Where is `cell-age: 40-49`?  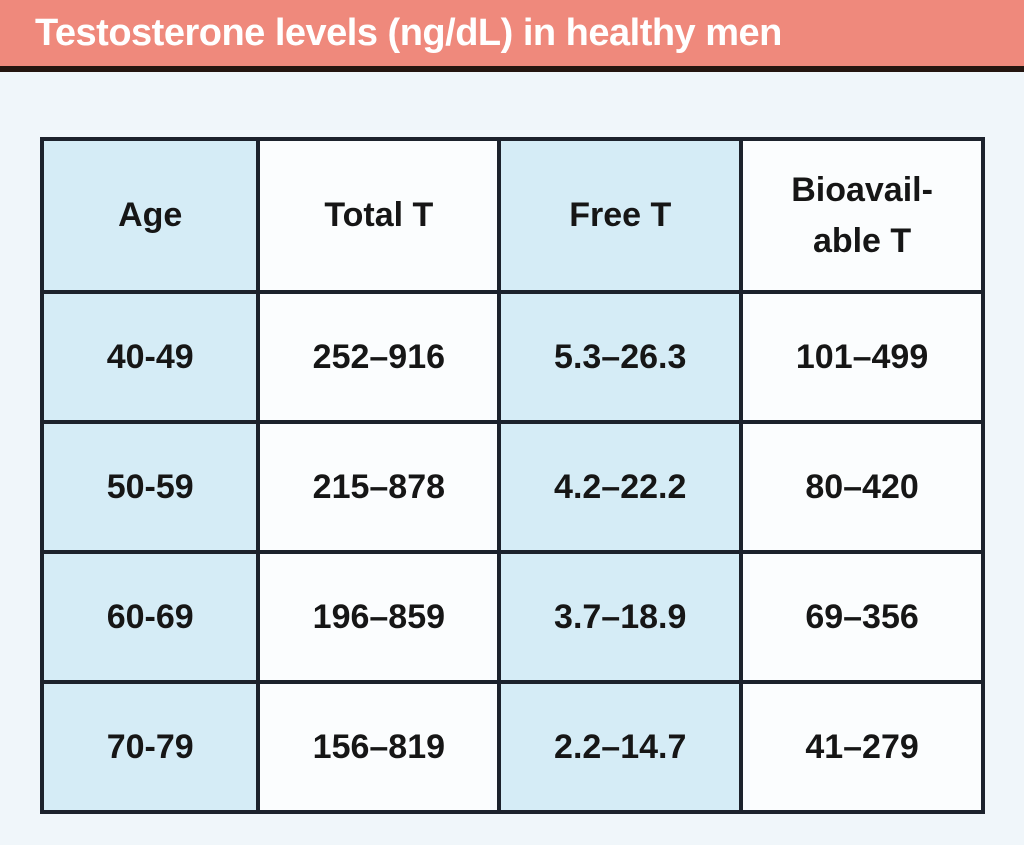
cell-age: 40-49 is located at coordinates (150, 357).